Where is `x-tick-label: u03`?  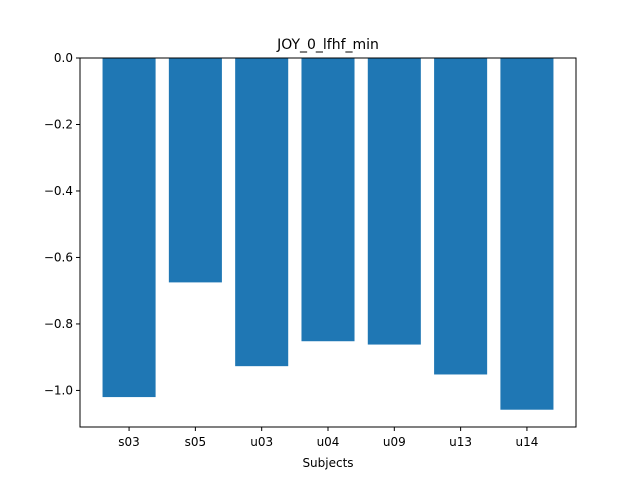 x-tick-label: u03 is located at coordinates (261, 442).